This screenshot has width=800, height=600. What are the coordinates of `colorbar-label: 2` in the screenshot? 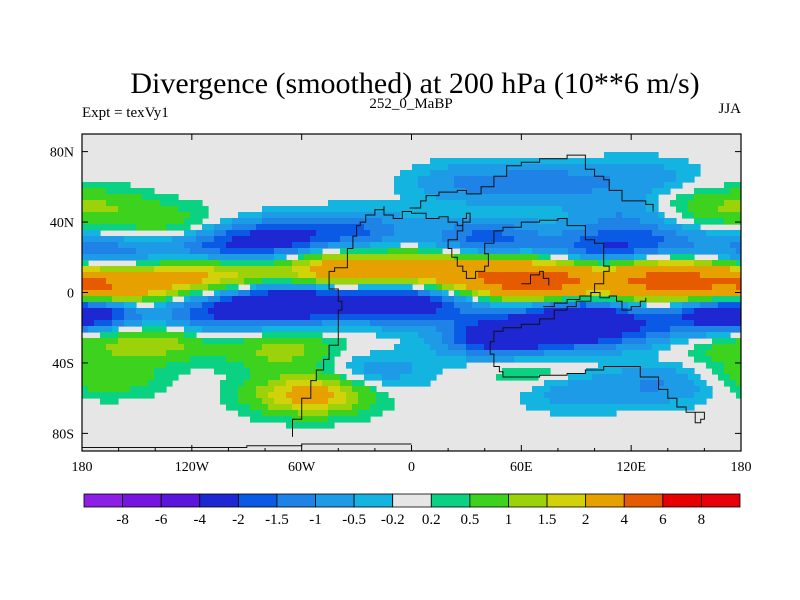 It's located at (586, 520).